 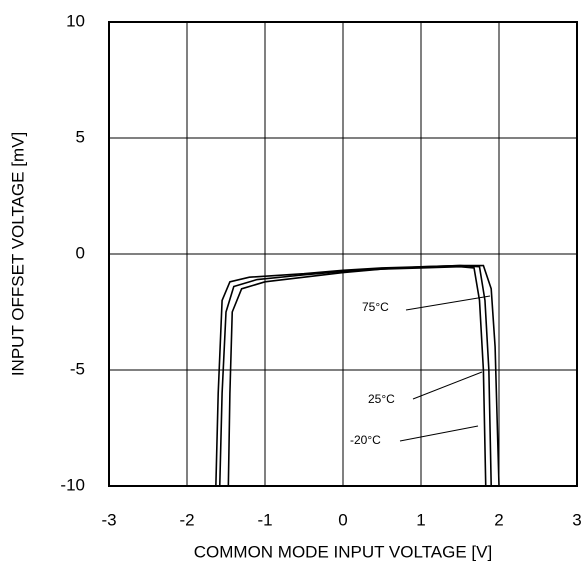 I want to click on x-tick-label: -1, so click(x=264, y=519).